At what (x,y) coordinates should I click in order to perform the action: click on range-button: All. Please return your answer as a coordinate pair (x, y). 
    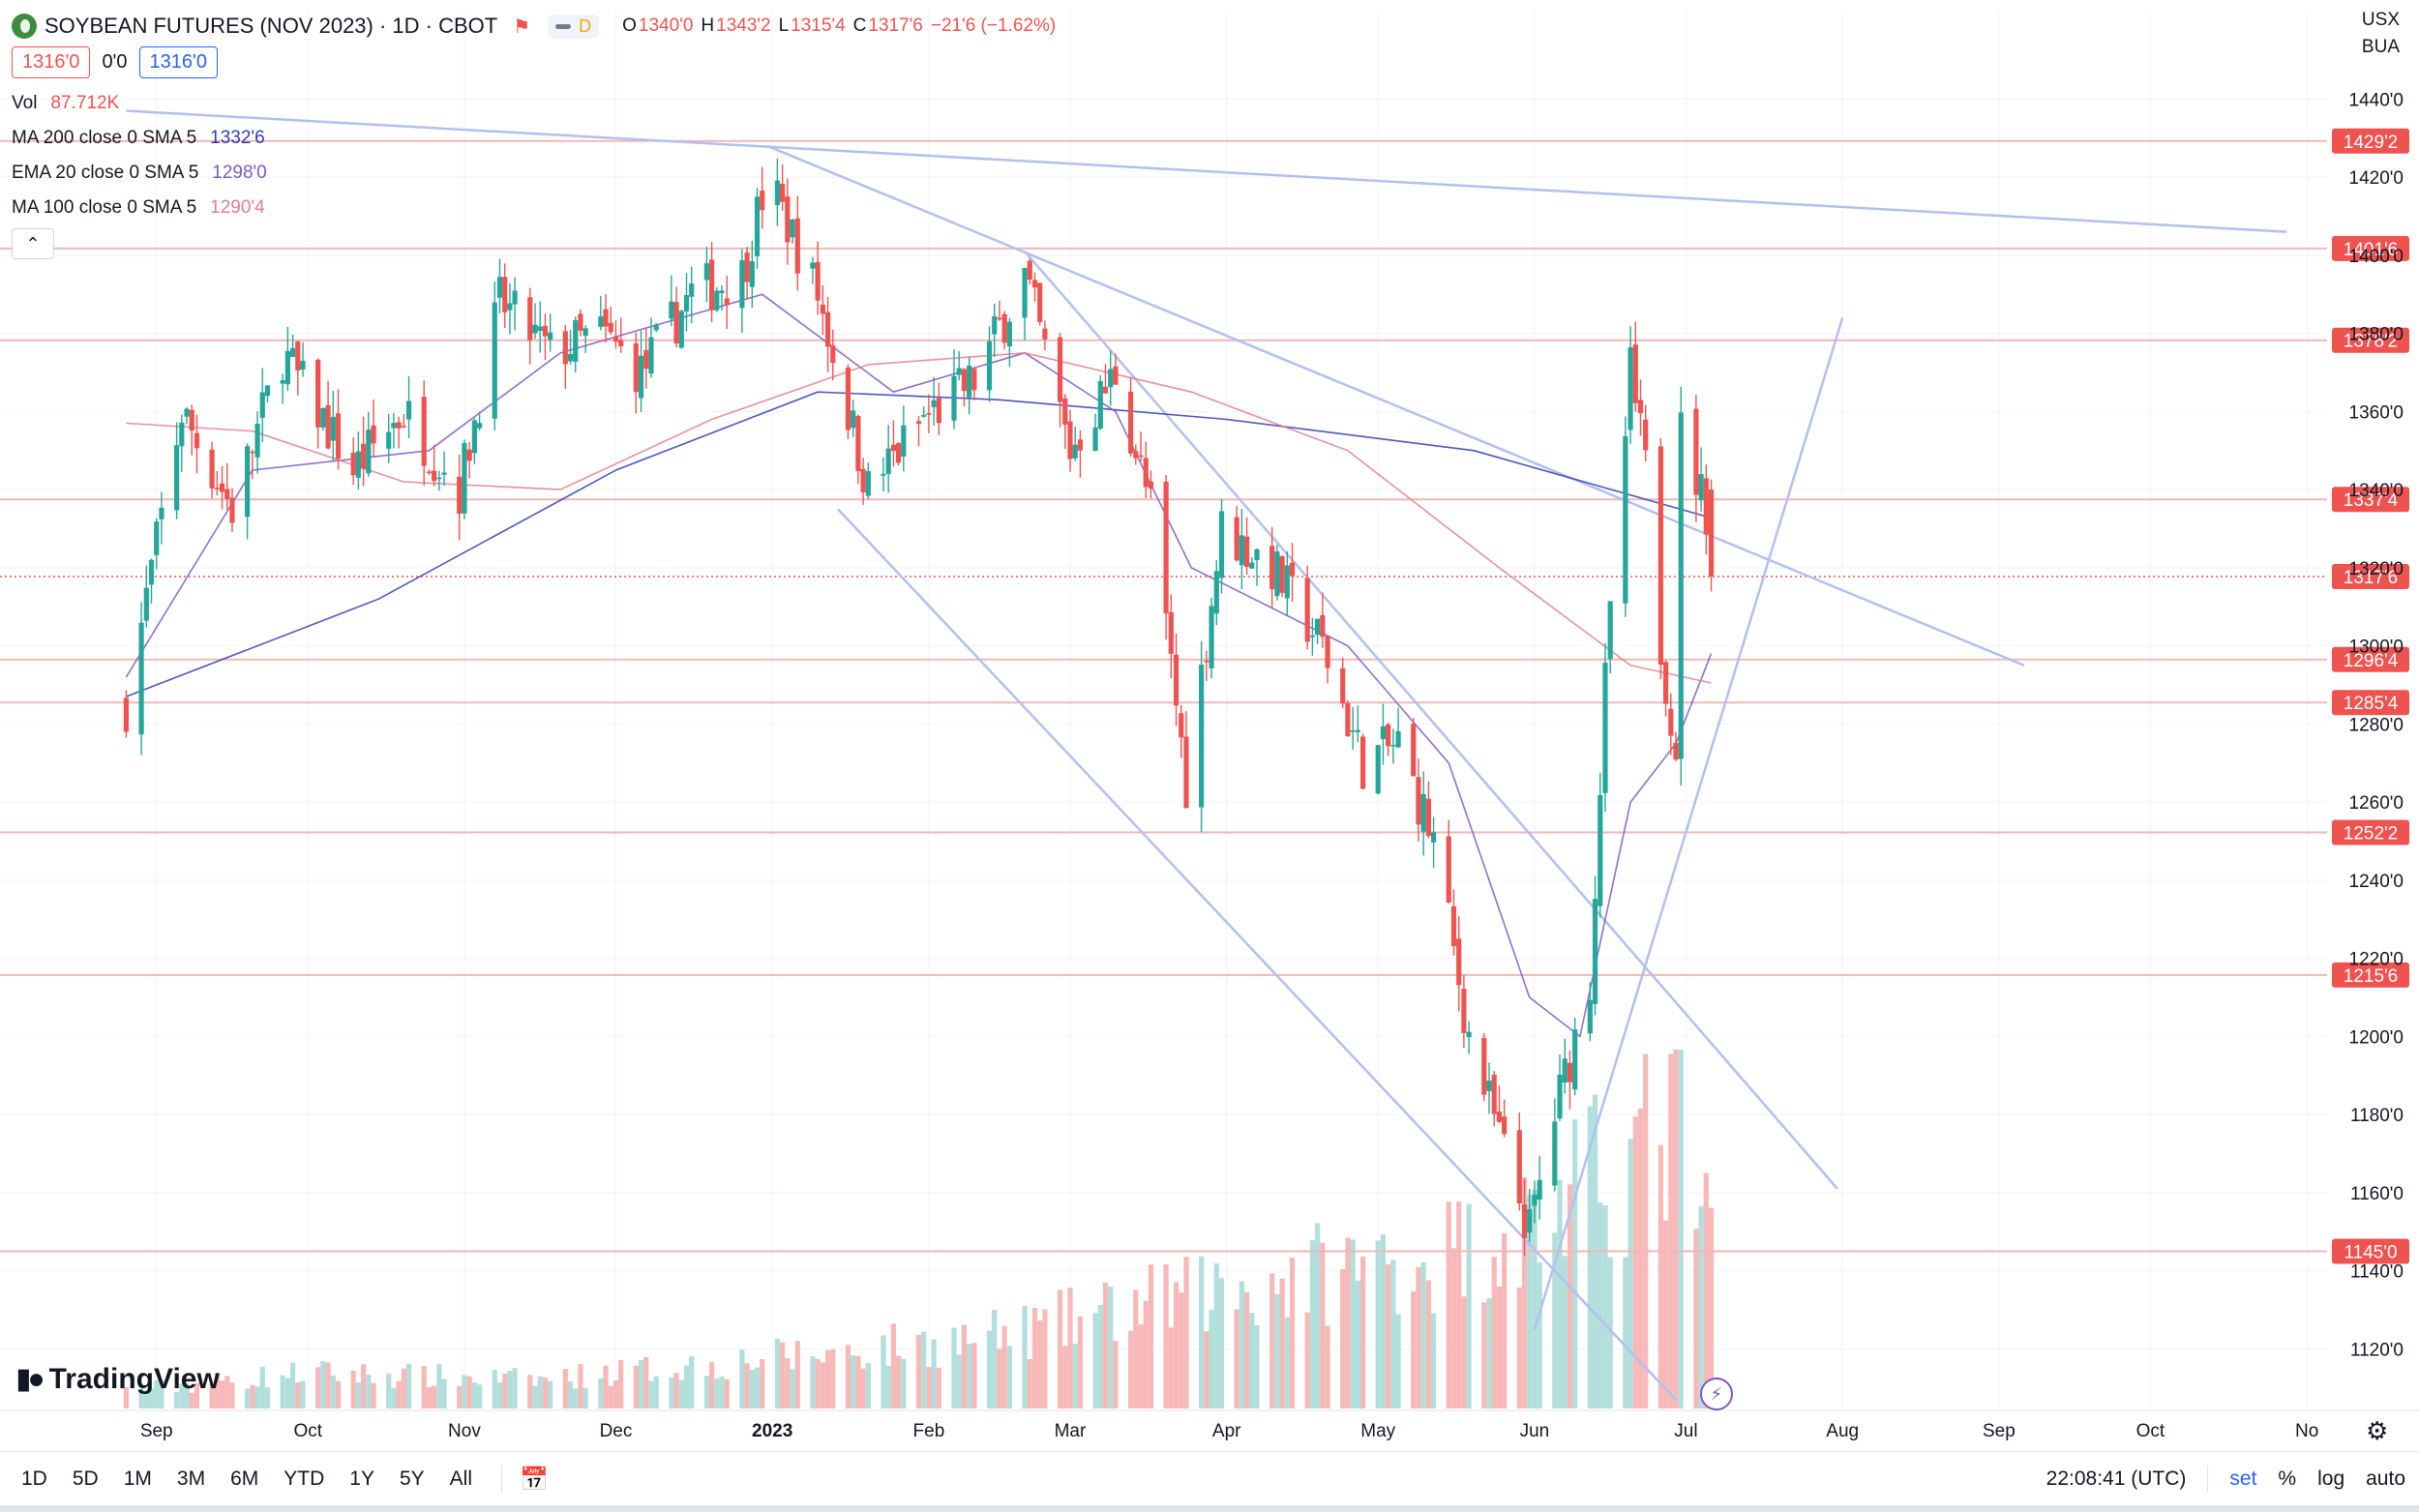
    Looking at the image, I should click on (461, 1479).